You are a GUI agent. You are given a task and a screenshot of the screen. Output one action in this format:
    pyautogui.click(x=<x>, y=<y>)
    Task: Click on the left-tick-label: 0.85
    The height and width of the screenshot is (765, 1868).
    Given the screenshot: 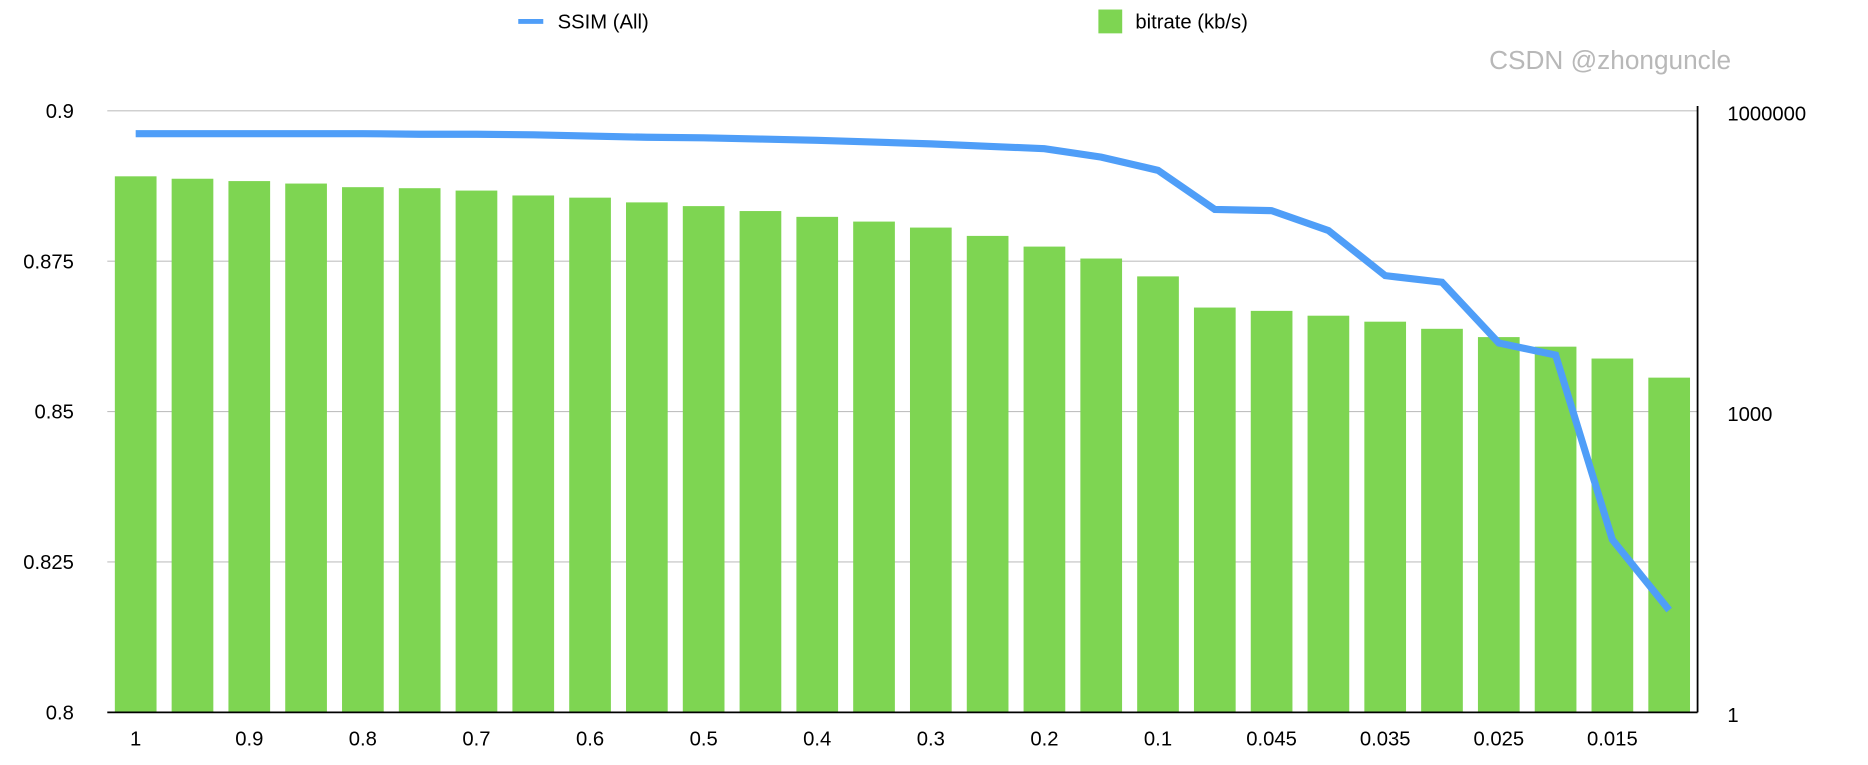 What is the action you would take?
    pyautogui.click(x=54, y=413)
    